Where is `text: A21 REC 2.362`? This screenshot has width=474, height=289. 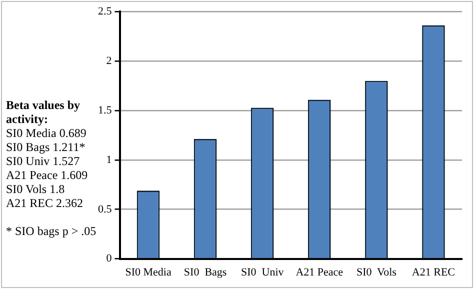
text: A21 REC 2.362 is located at coordinates (45, 203).